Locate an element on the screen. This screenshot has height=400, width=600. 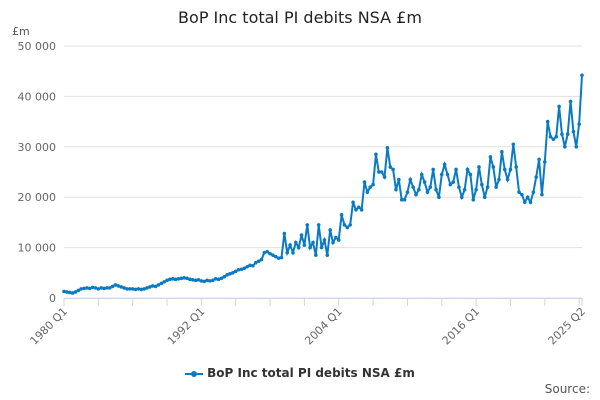
y-axis-unit: £m is located at coordinates (21, 31).